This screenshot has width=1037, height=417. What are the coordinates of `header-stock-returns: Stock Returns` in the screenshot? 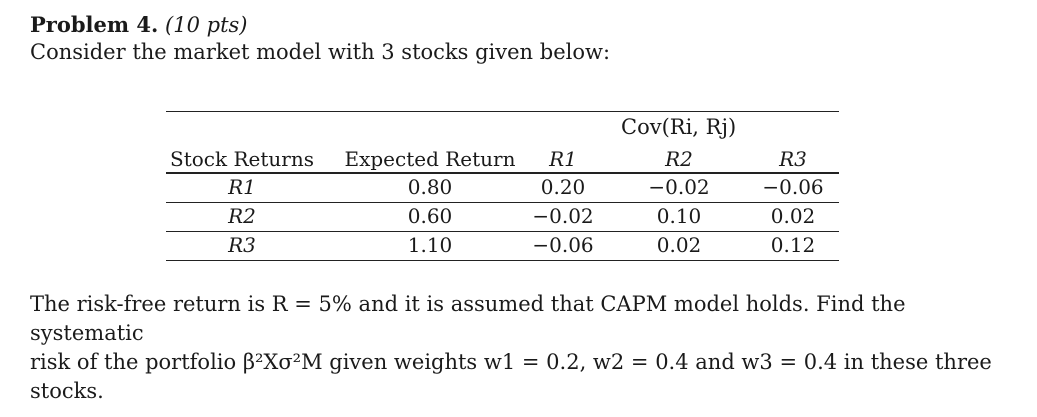 It's located at (242, 159).